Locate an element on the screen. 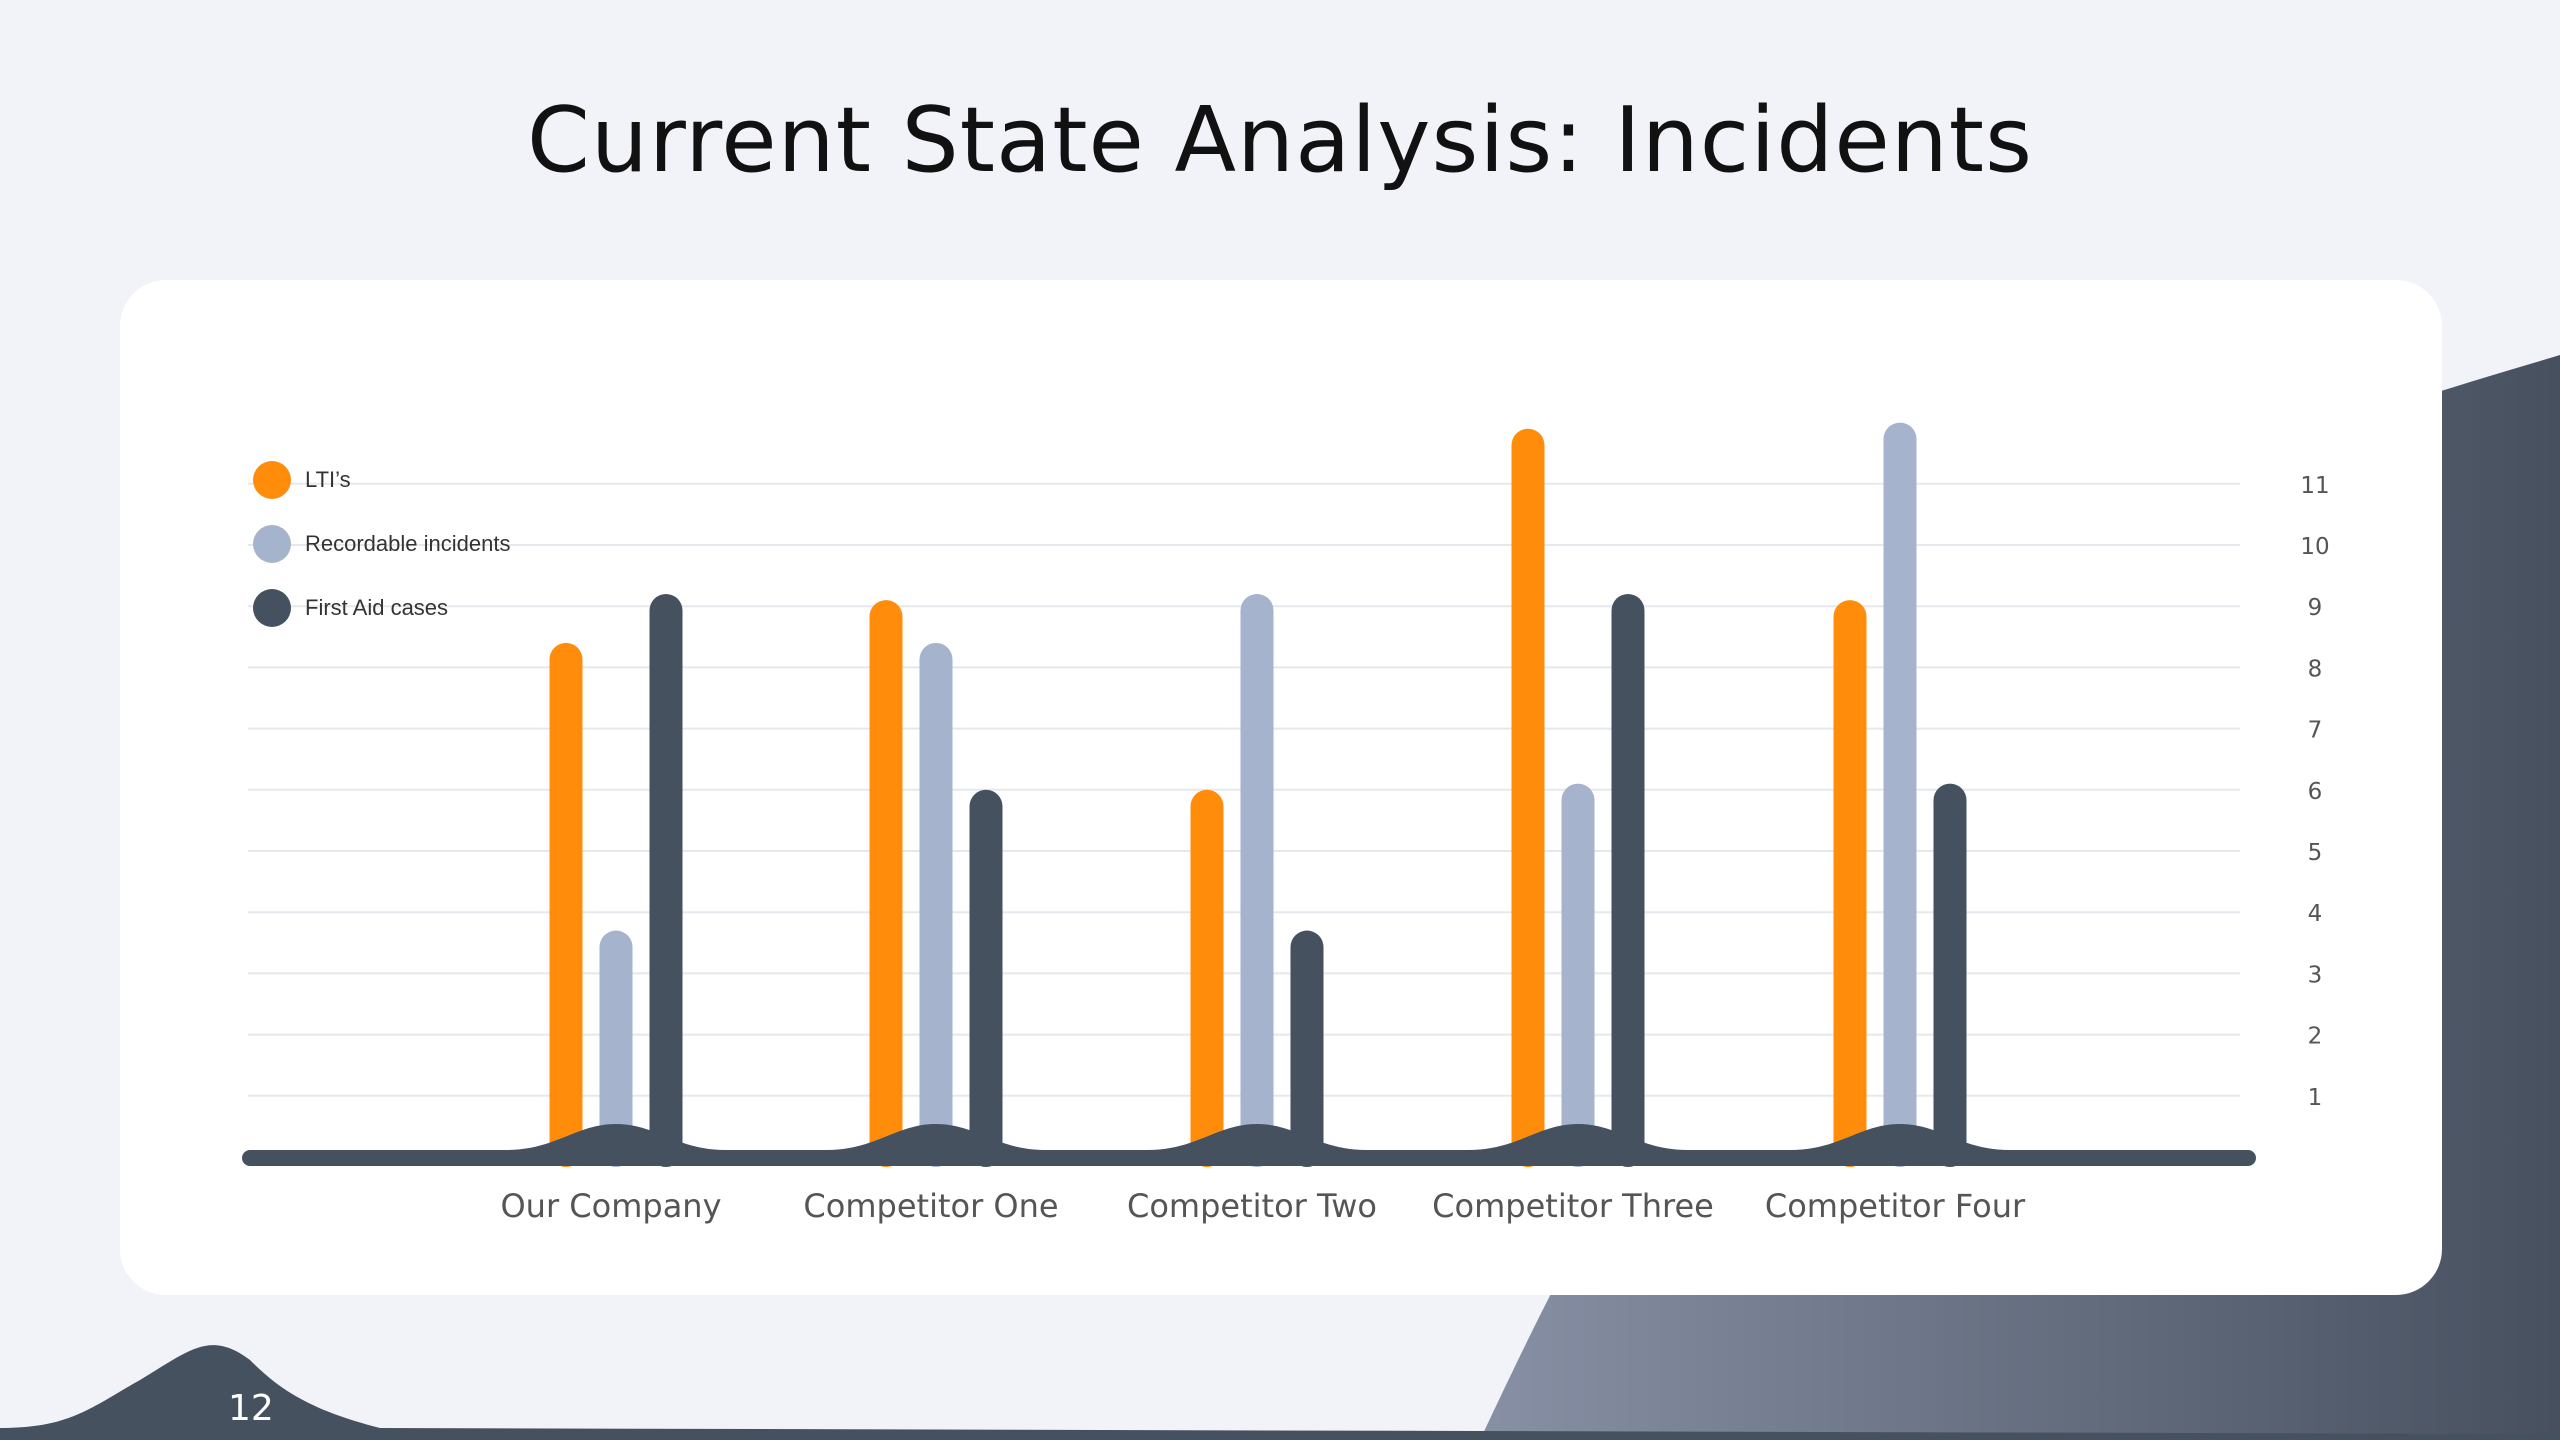 This screenshot has height=1440, width=2560. y-tick-label: 7 is located at coordinates (2315, 731).